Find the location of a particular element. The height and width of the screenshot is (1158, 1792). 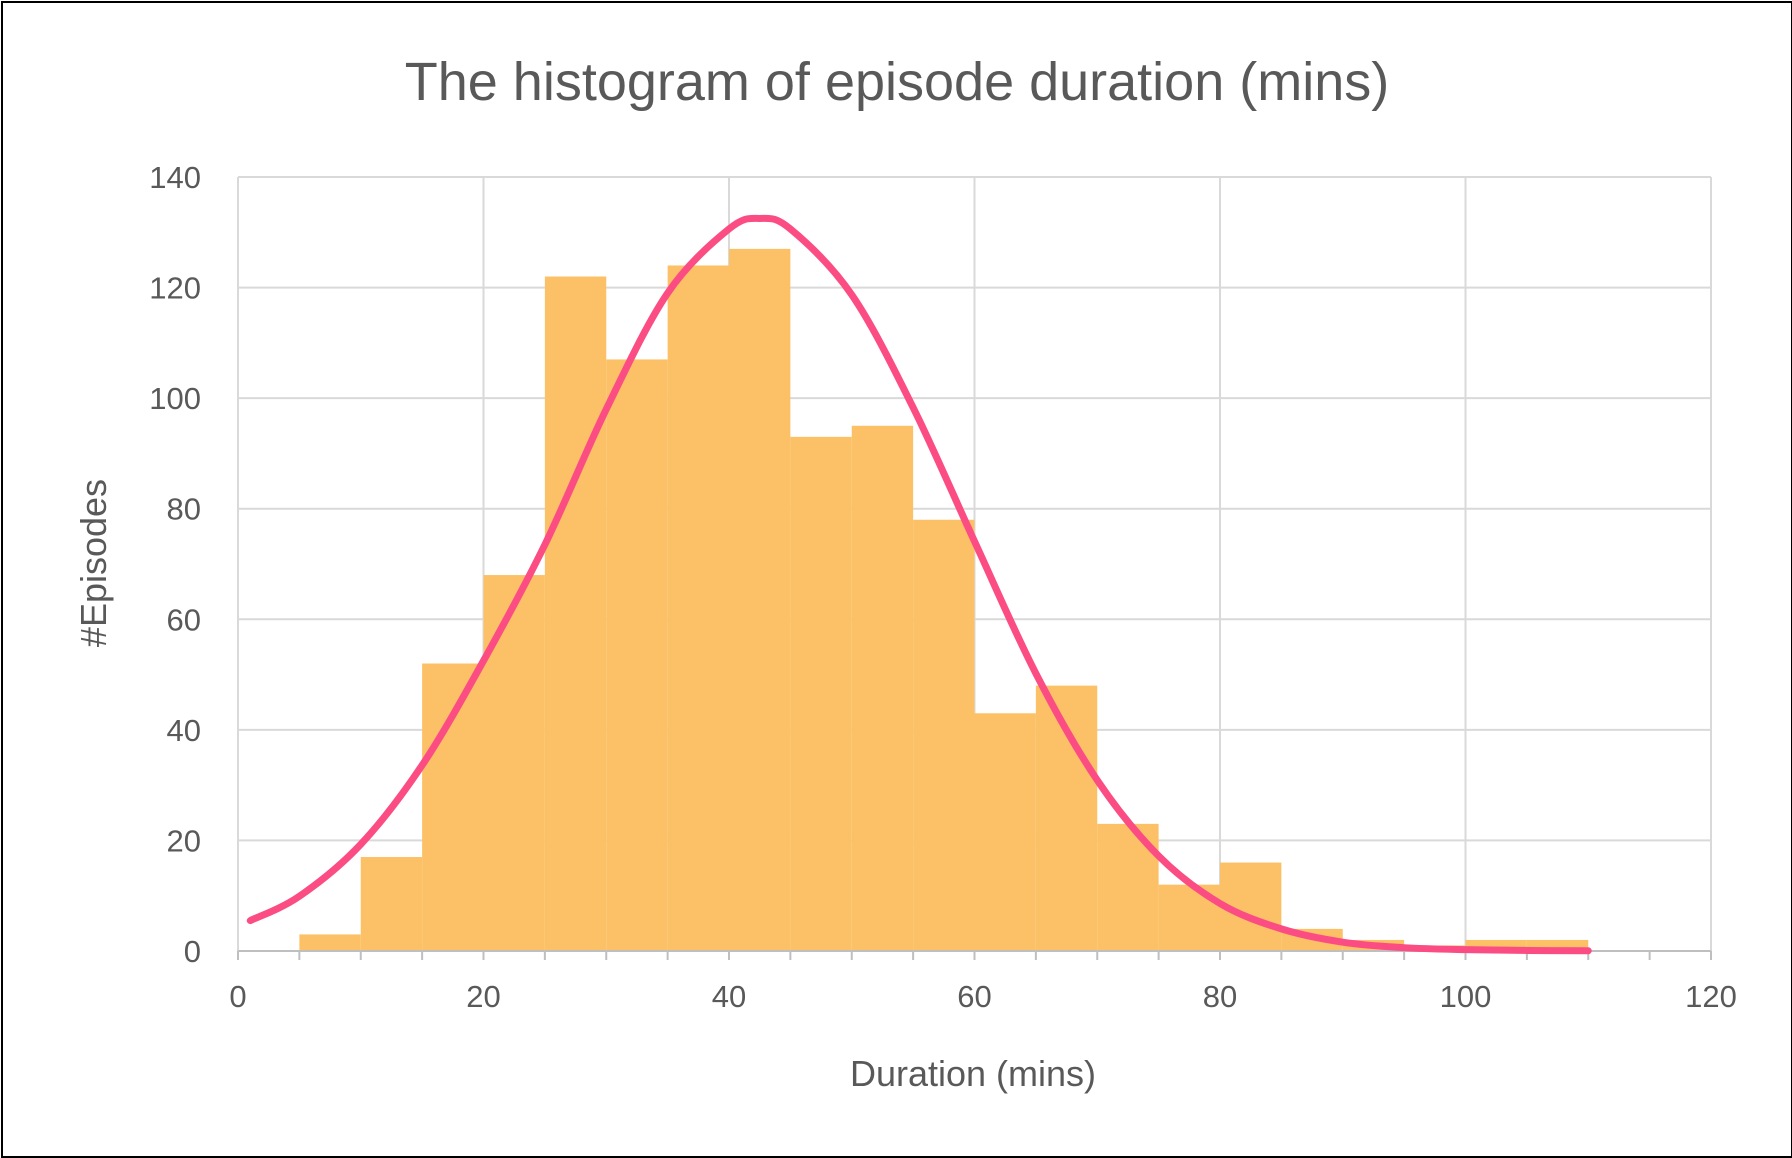

y-tick-labels: 0 20 40 60 80 100 120 140 is located at coordinates (175, 564).